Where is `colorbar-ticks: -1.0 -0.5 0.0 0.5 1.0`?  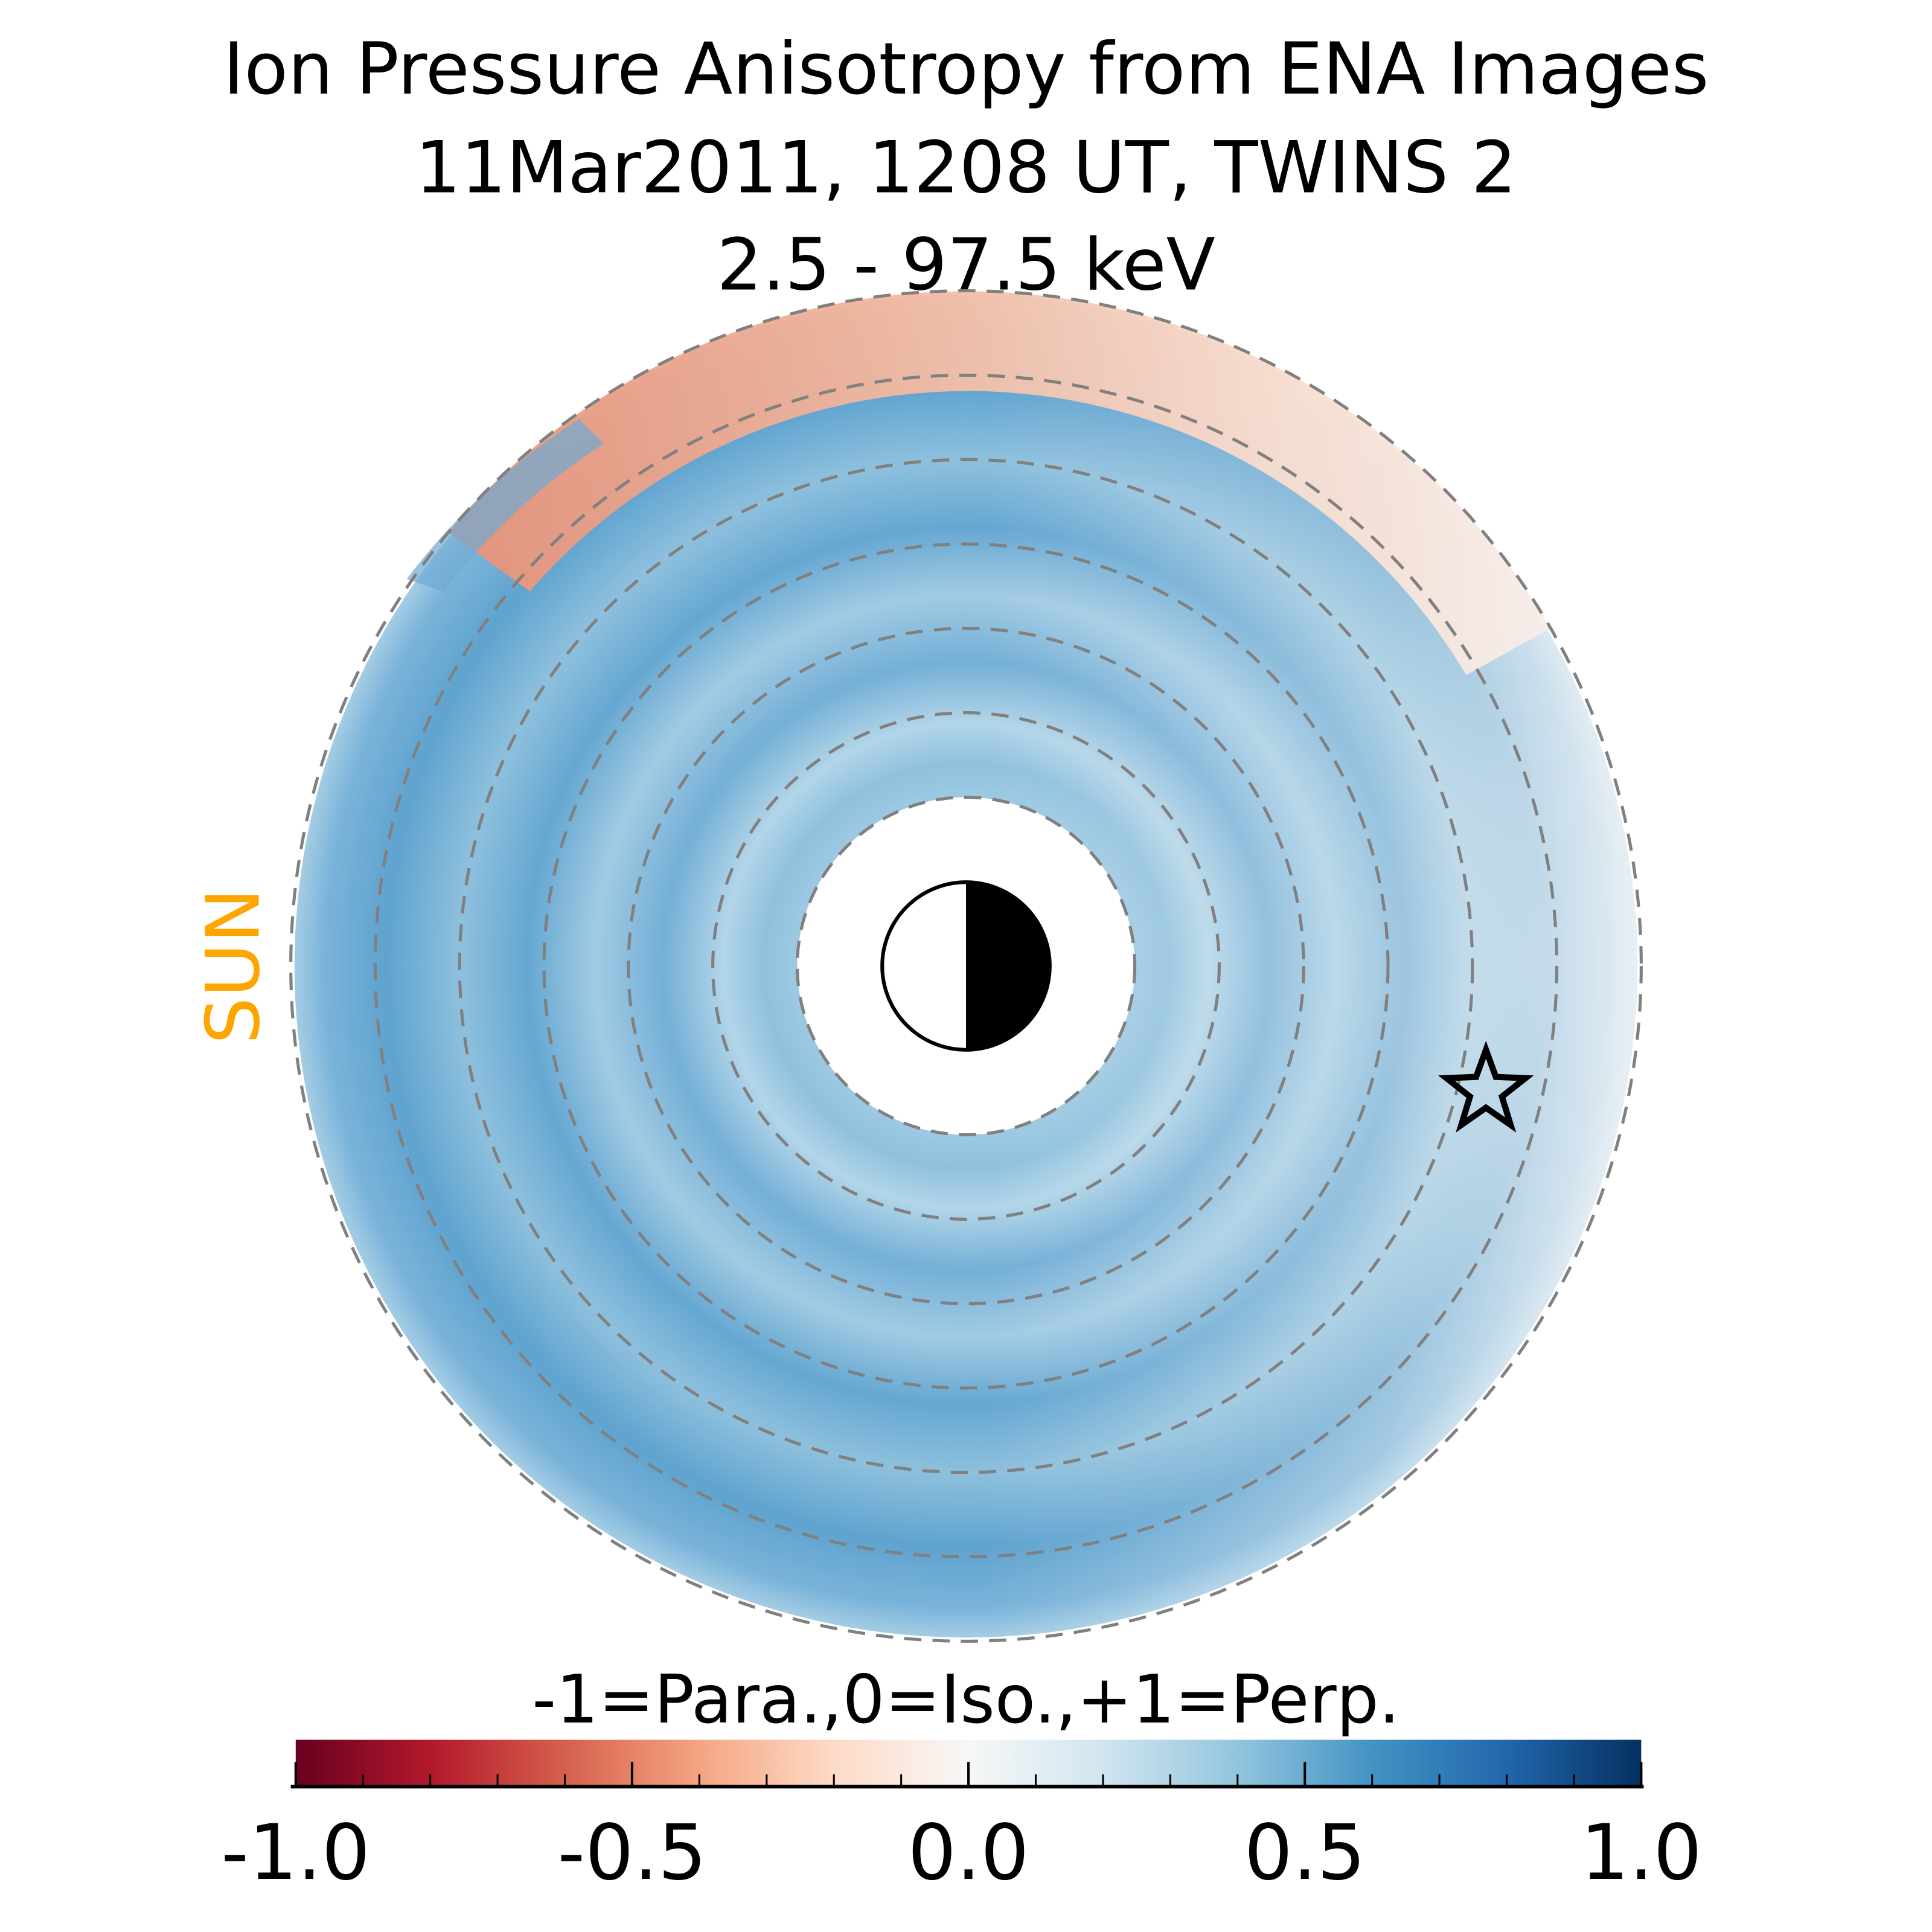 colorbar-ticks: -1.0 -0.5 0.0 0.5 1.0 is located at coordinates (961, 1830).